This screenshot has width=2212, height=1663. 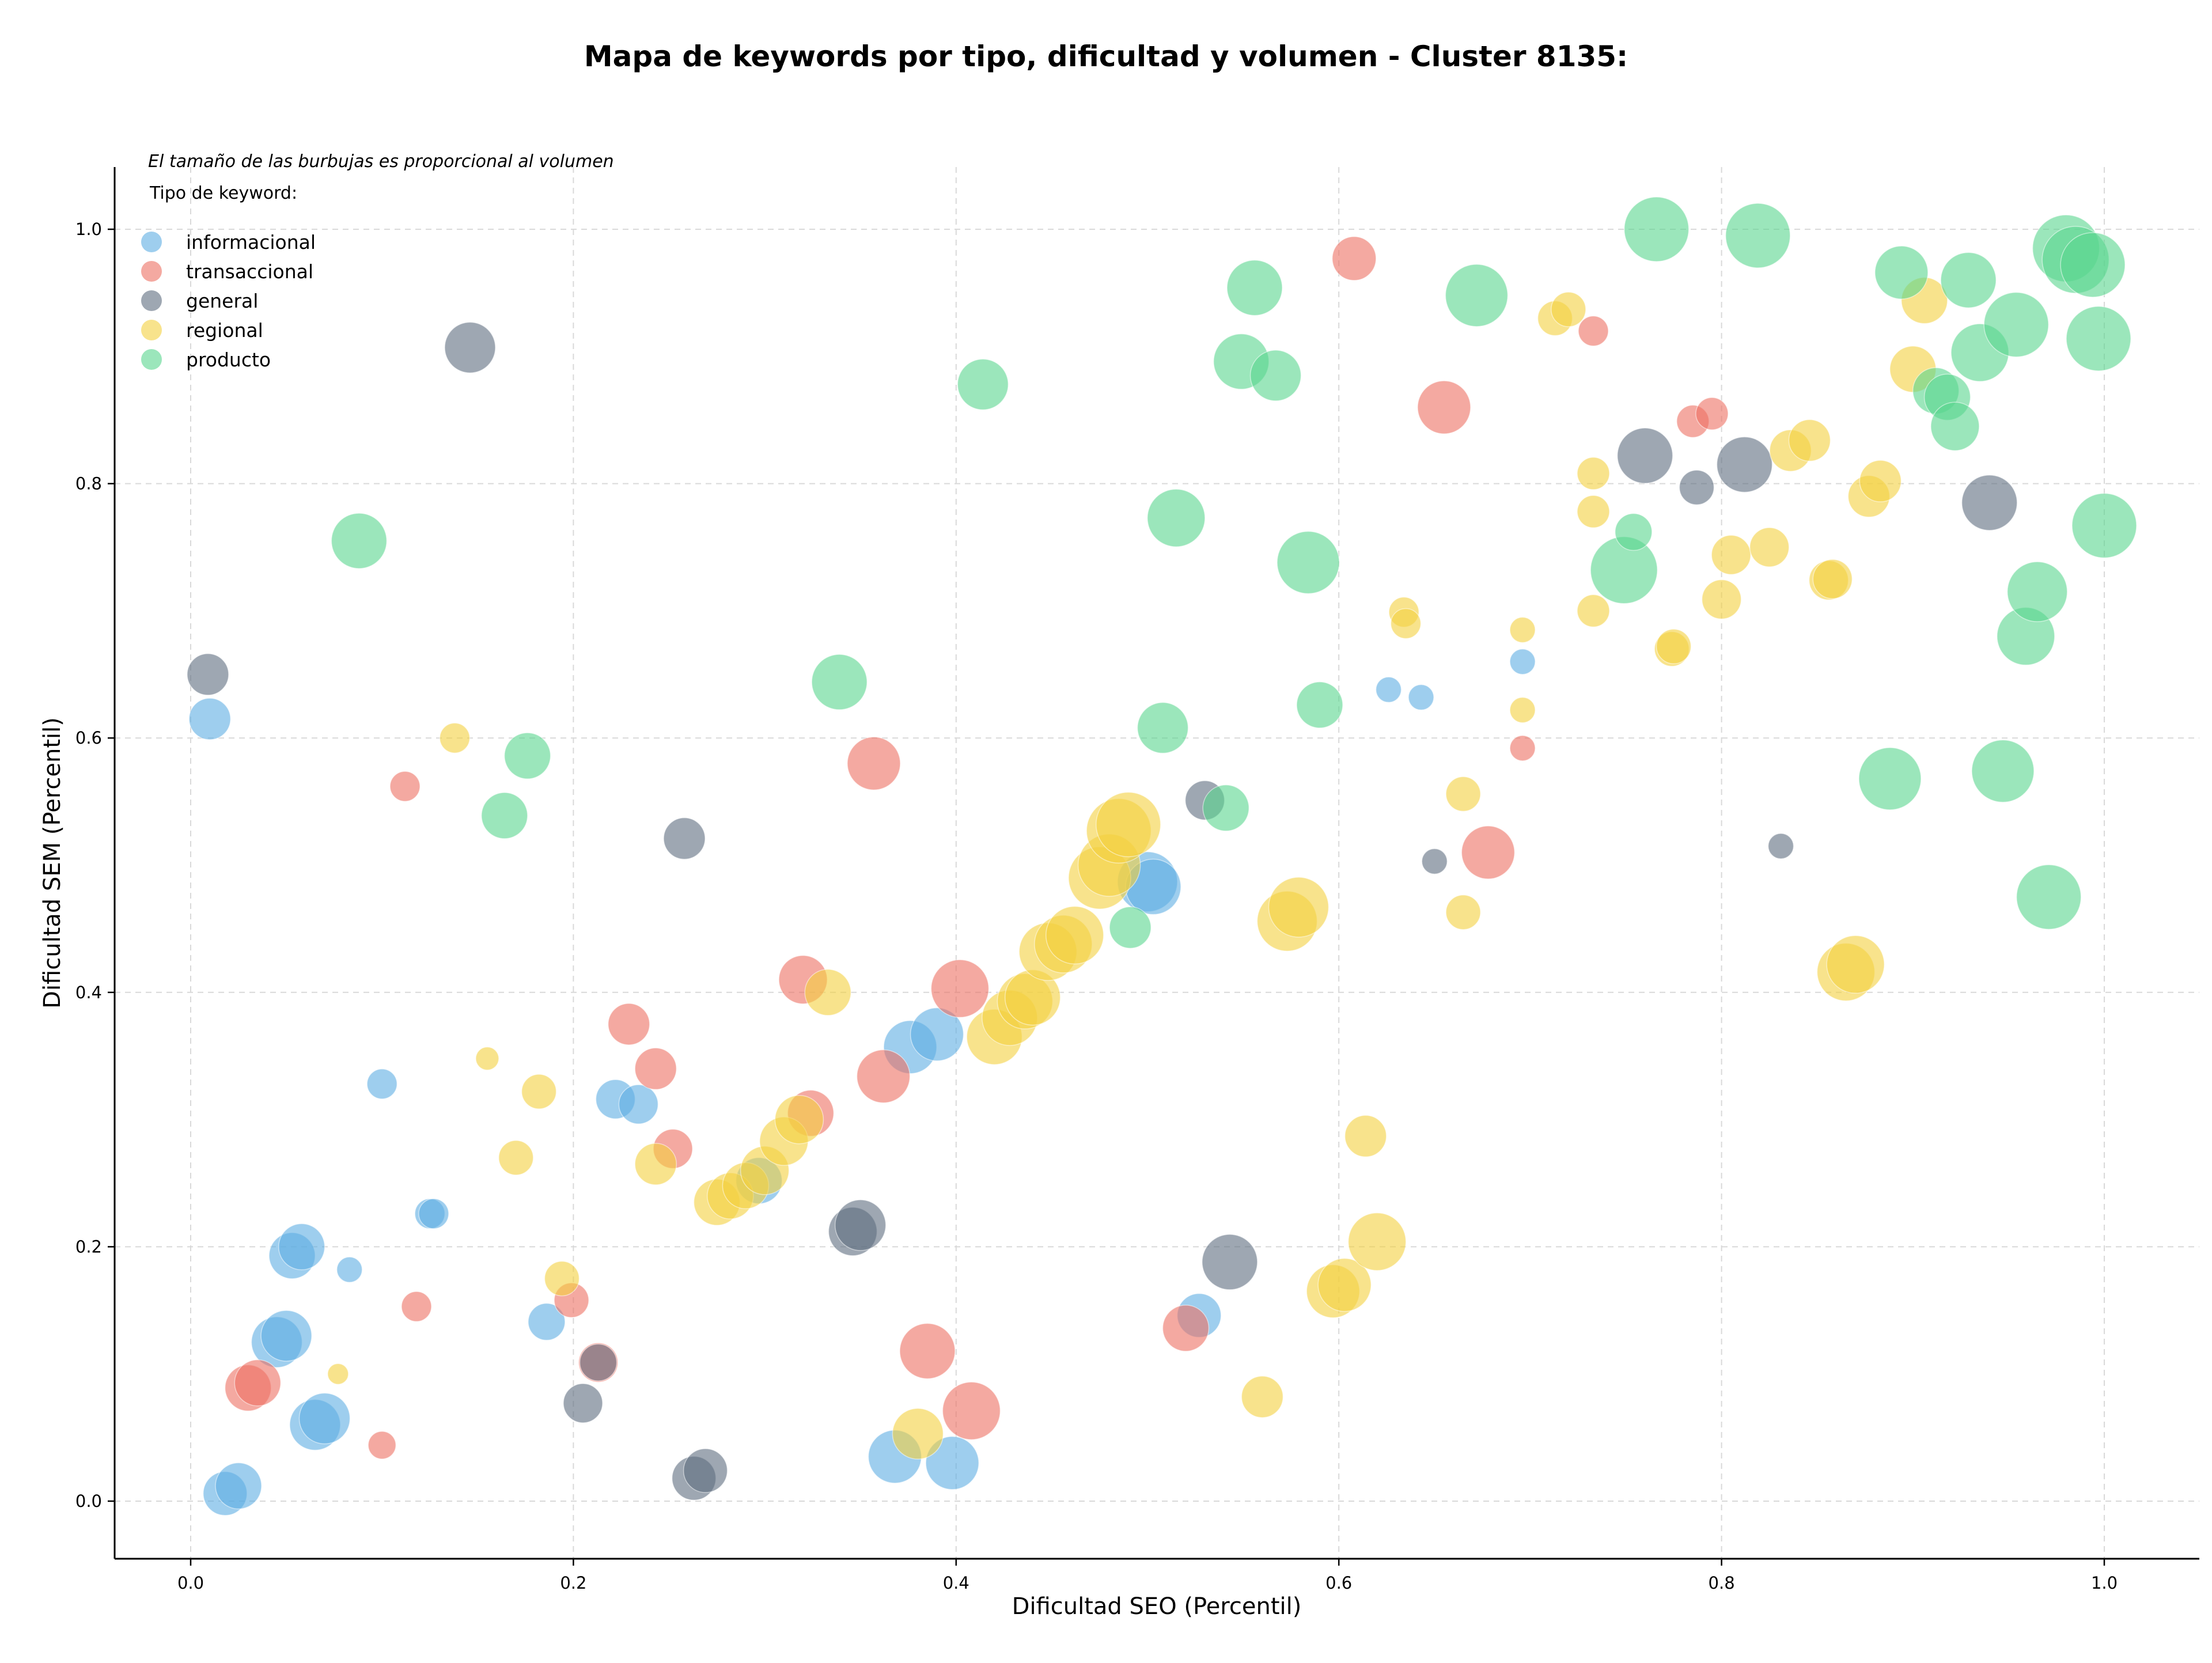 What do you see at coordinates (2104, 1583) in the screenshot?
I see `x-tick-label: 1.0` at bounding box center [2104, 1583].